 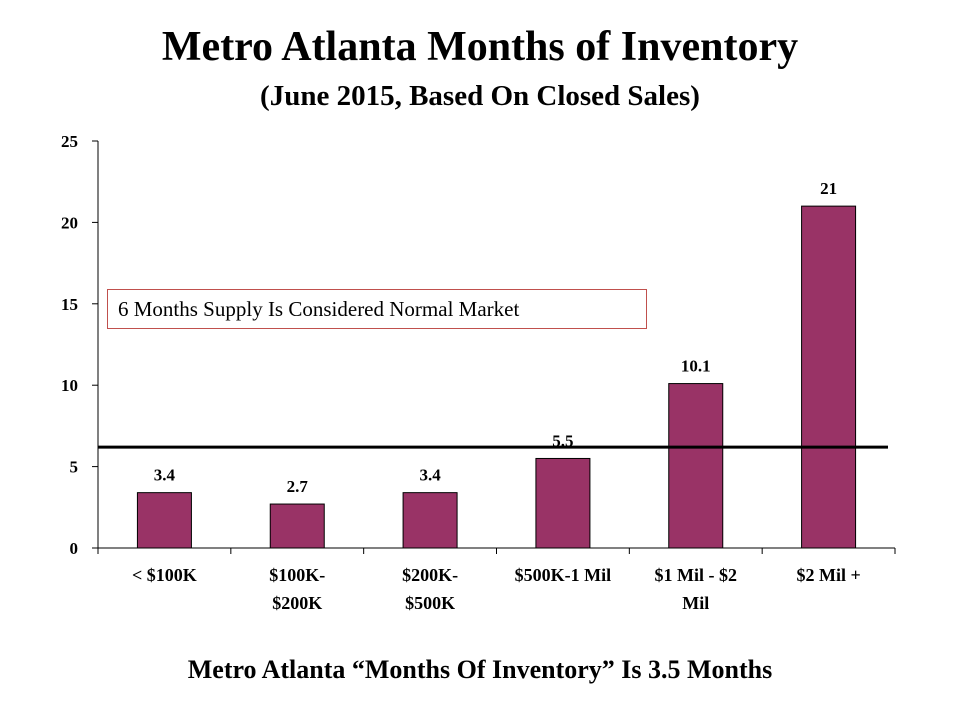 I want to click on y-tick-label-4: 20, so click(x=69, y=222).